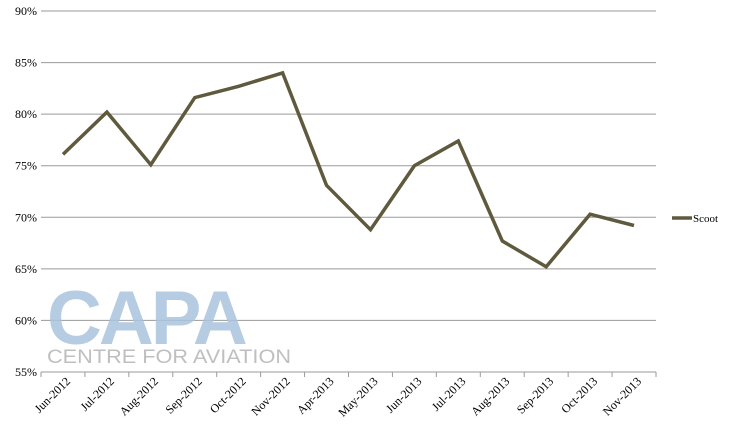  What do you see at coordinates (26, 166) in the screenshot?
I see `y-tick-label: 75%` at bounding box center [26, 166].